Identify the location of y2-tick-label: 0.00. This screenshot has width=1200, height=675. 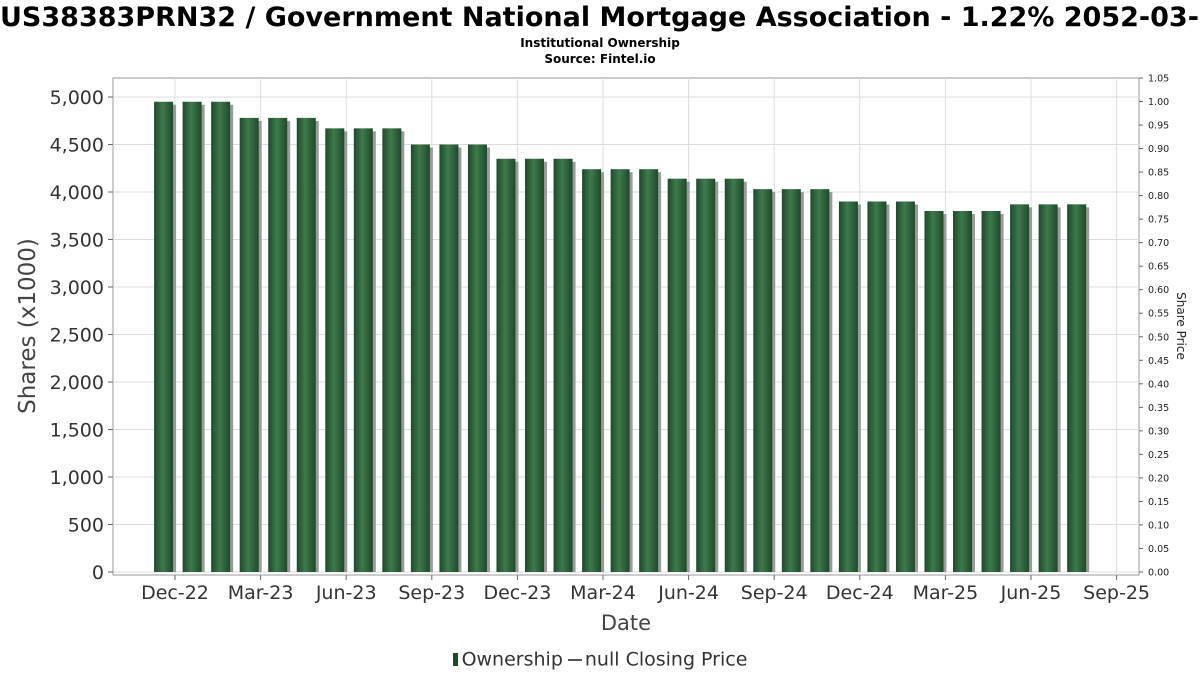
(1158, 573).